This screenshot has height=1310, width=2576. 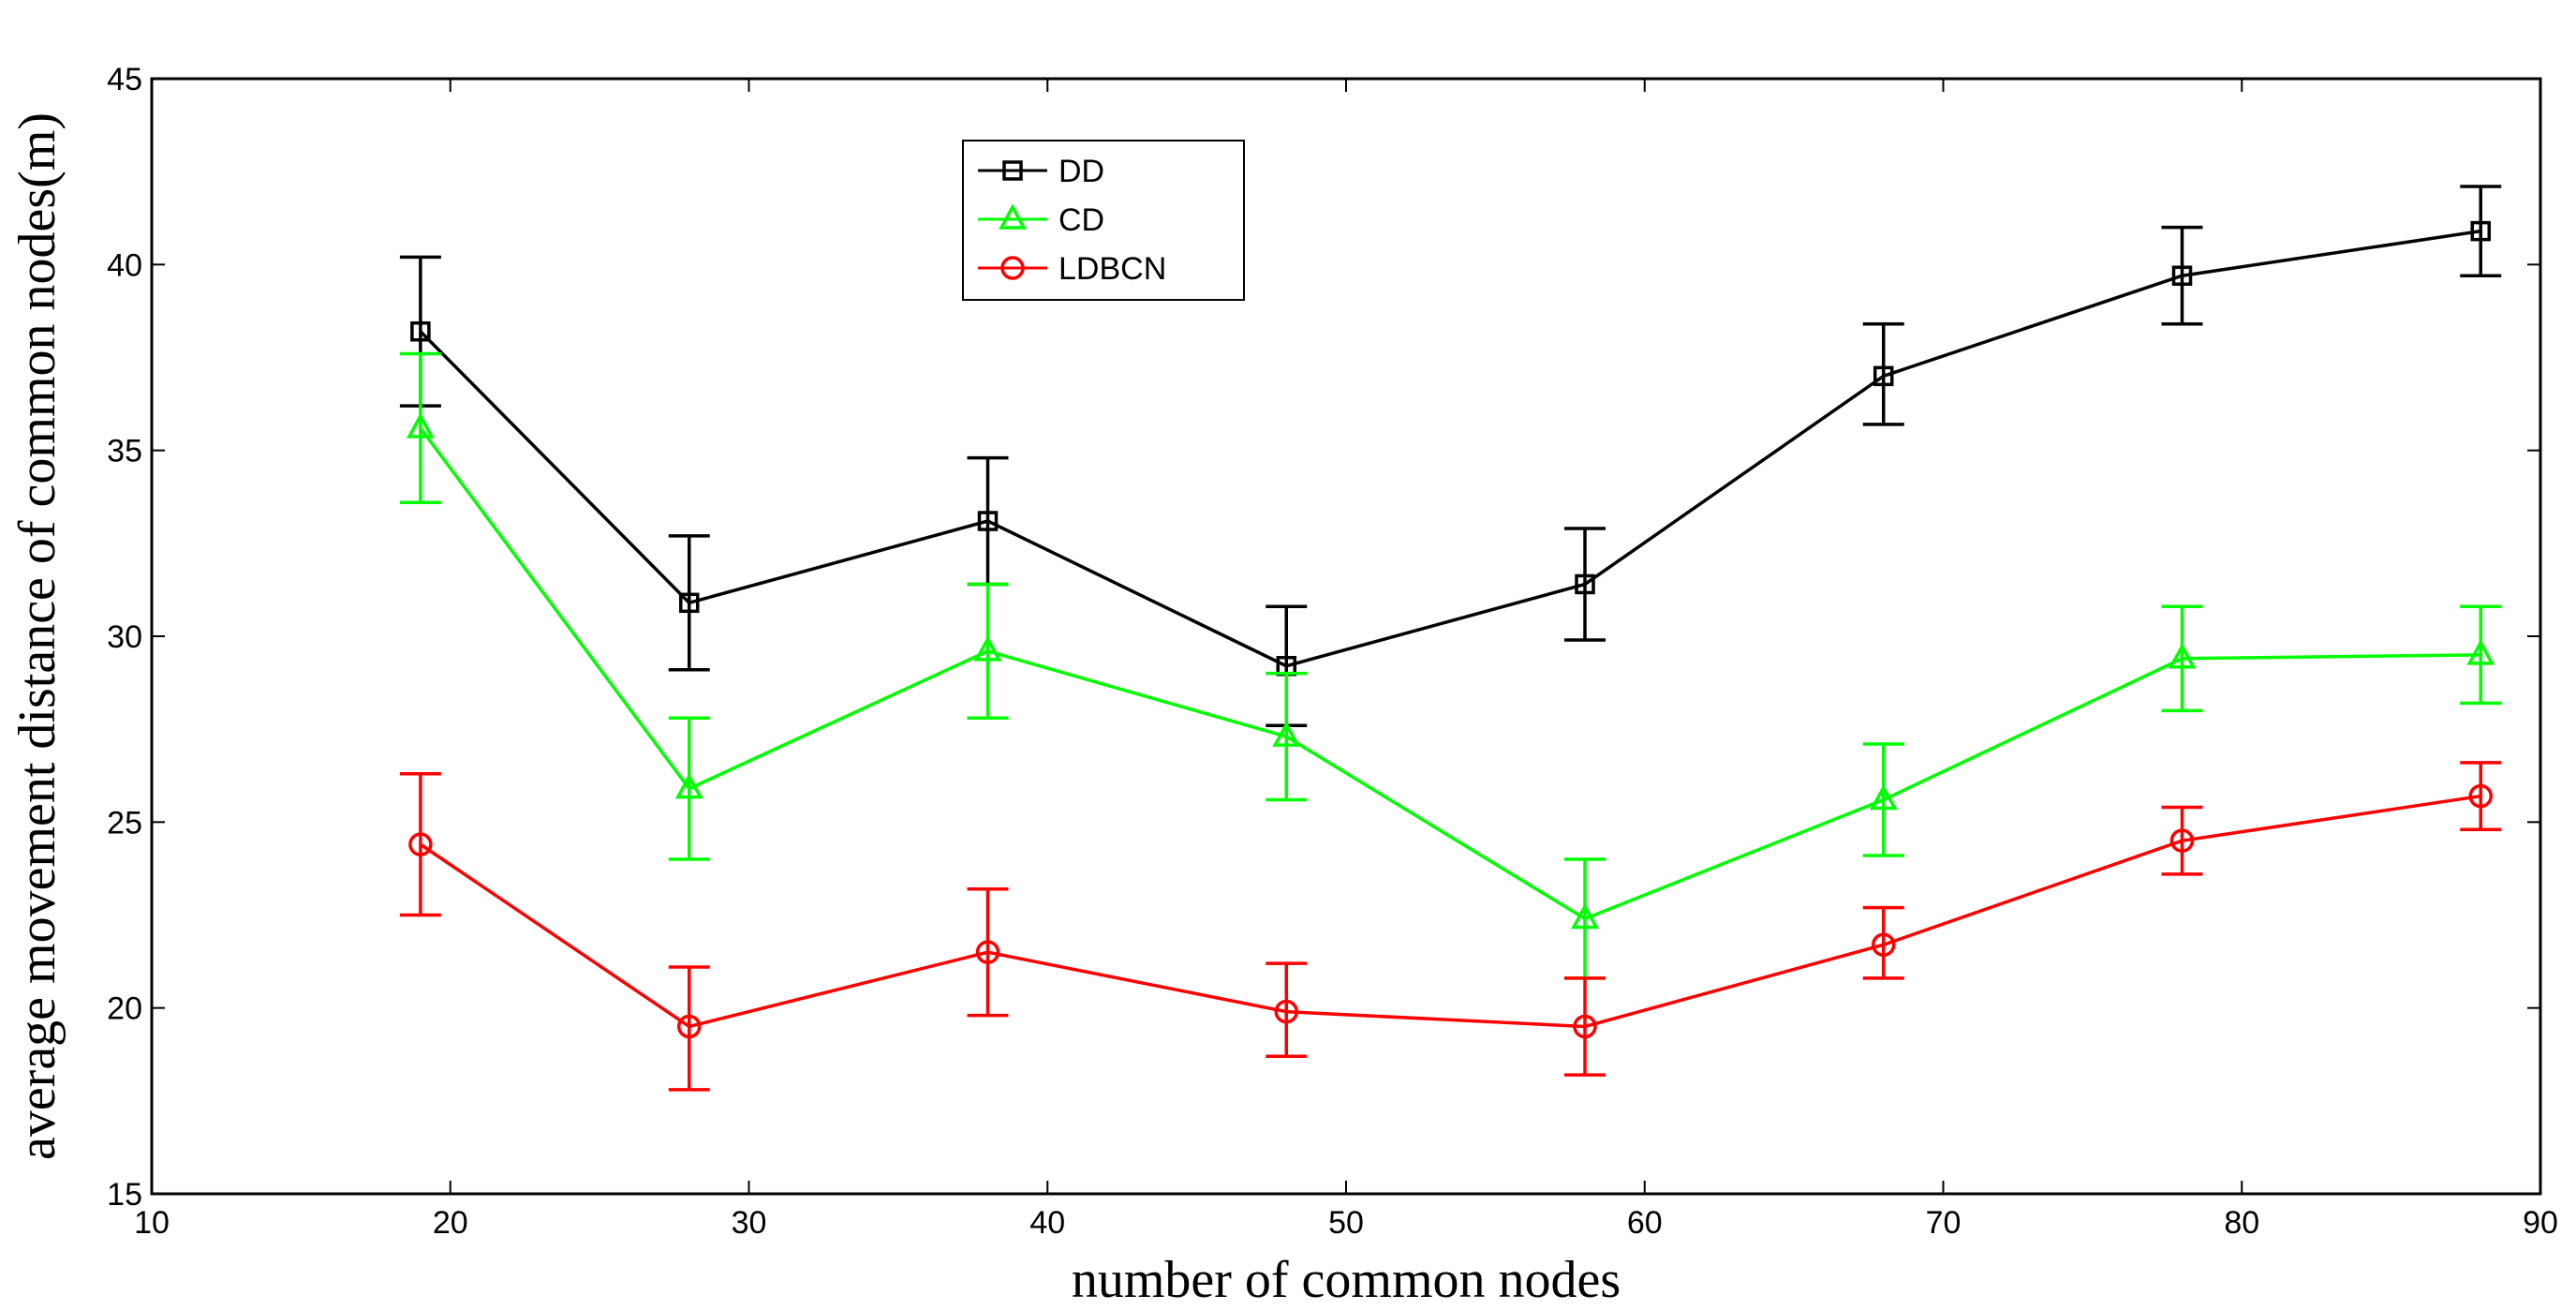 What do you see at coordinates (1346, 1280) in the screenshot?
I see `x-axis-title: number of common nodes` at bounding box center [1346, 1280].